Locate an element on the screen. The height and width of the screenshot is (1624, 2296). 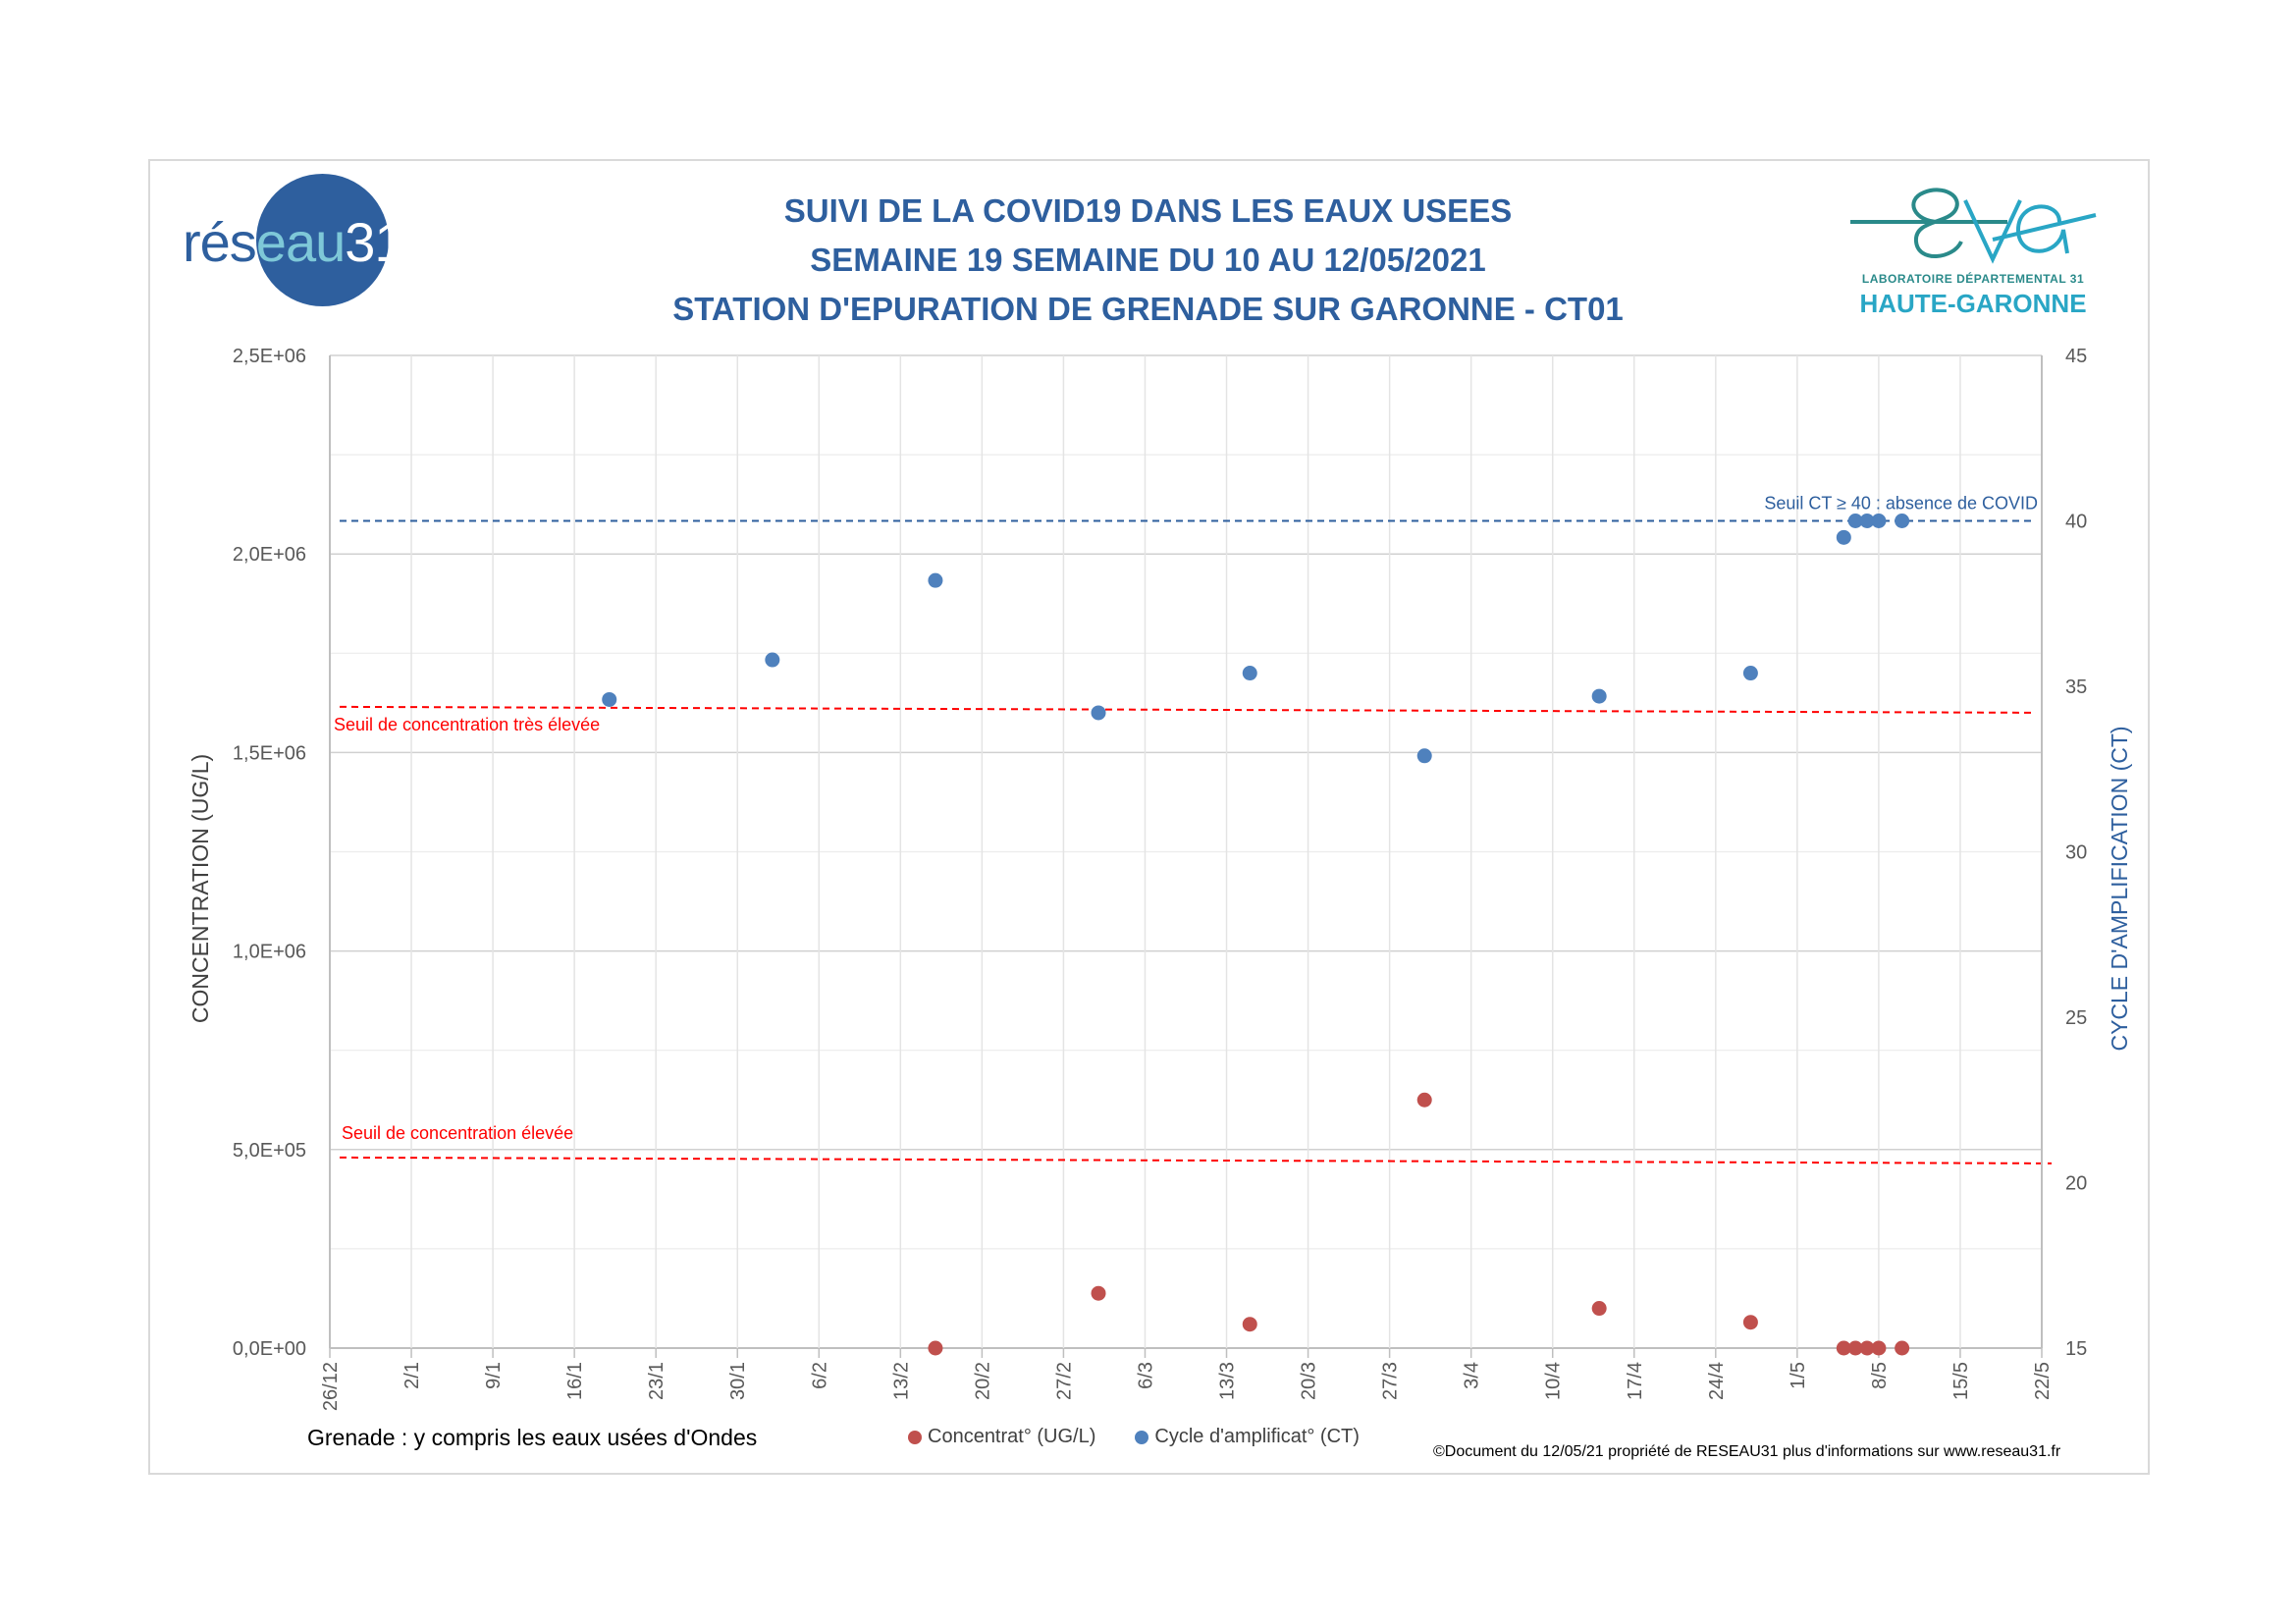
x-tick-label: 9/1 is located at coordinates (494, 1375).